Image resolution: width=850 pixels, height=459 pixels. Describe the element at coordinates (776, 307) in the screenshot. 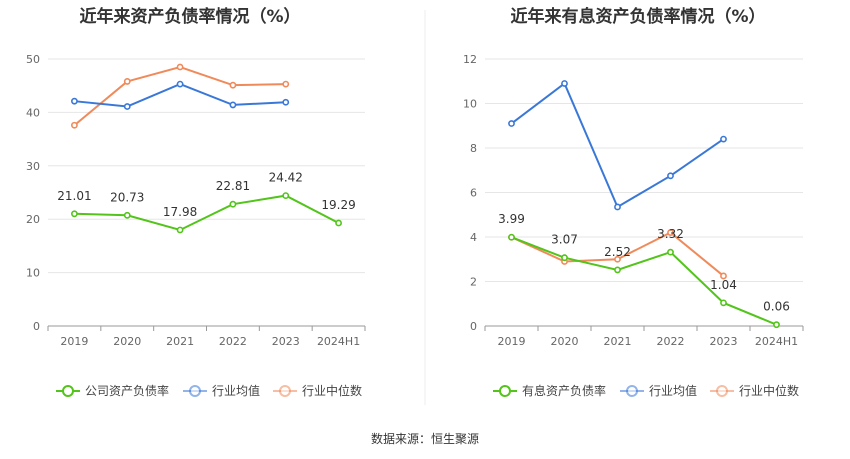

I see `data-label: 0.06` at that location.